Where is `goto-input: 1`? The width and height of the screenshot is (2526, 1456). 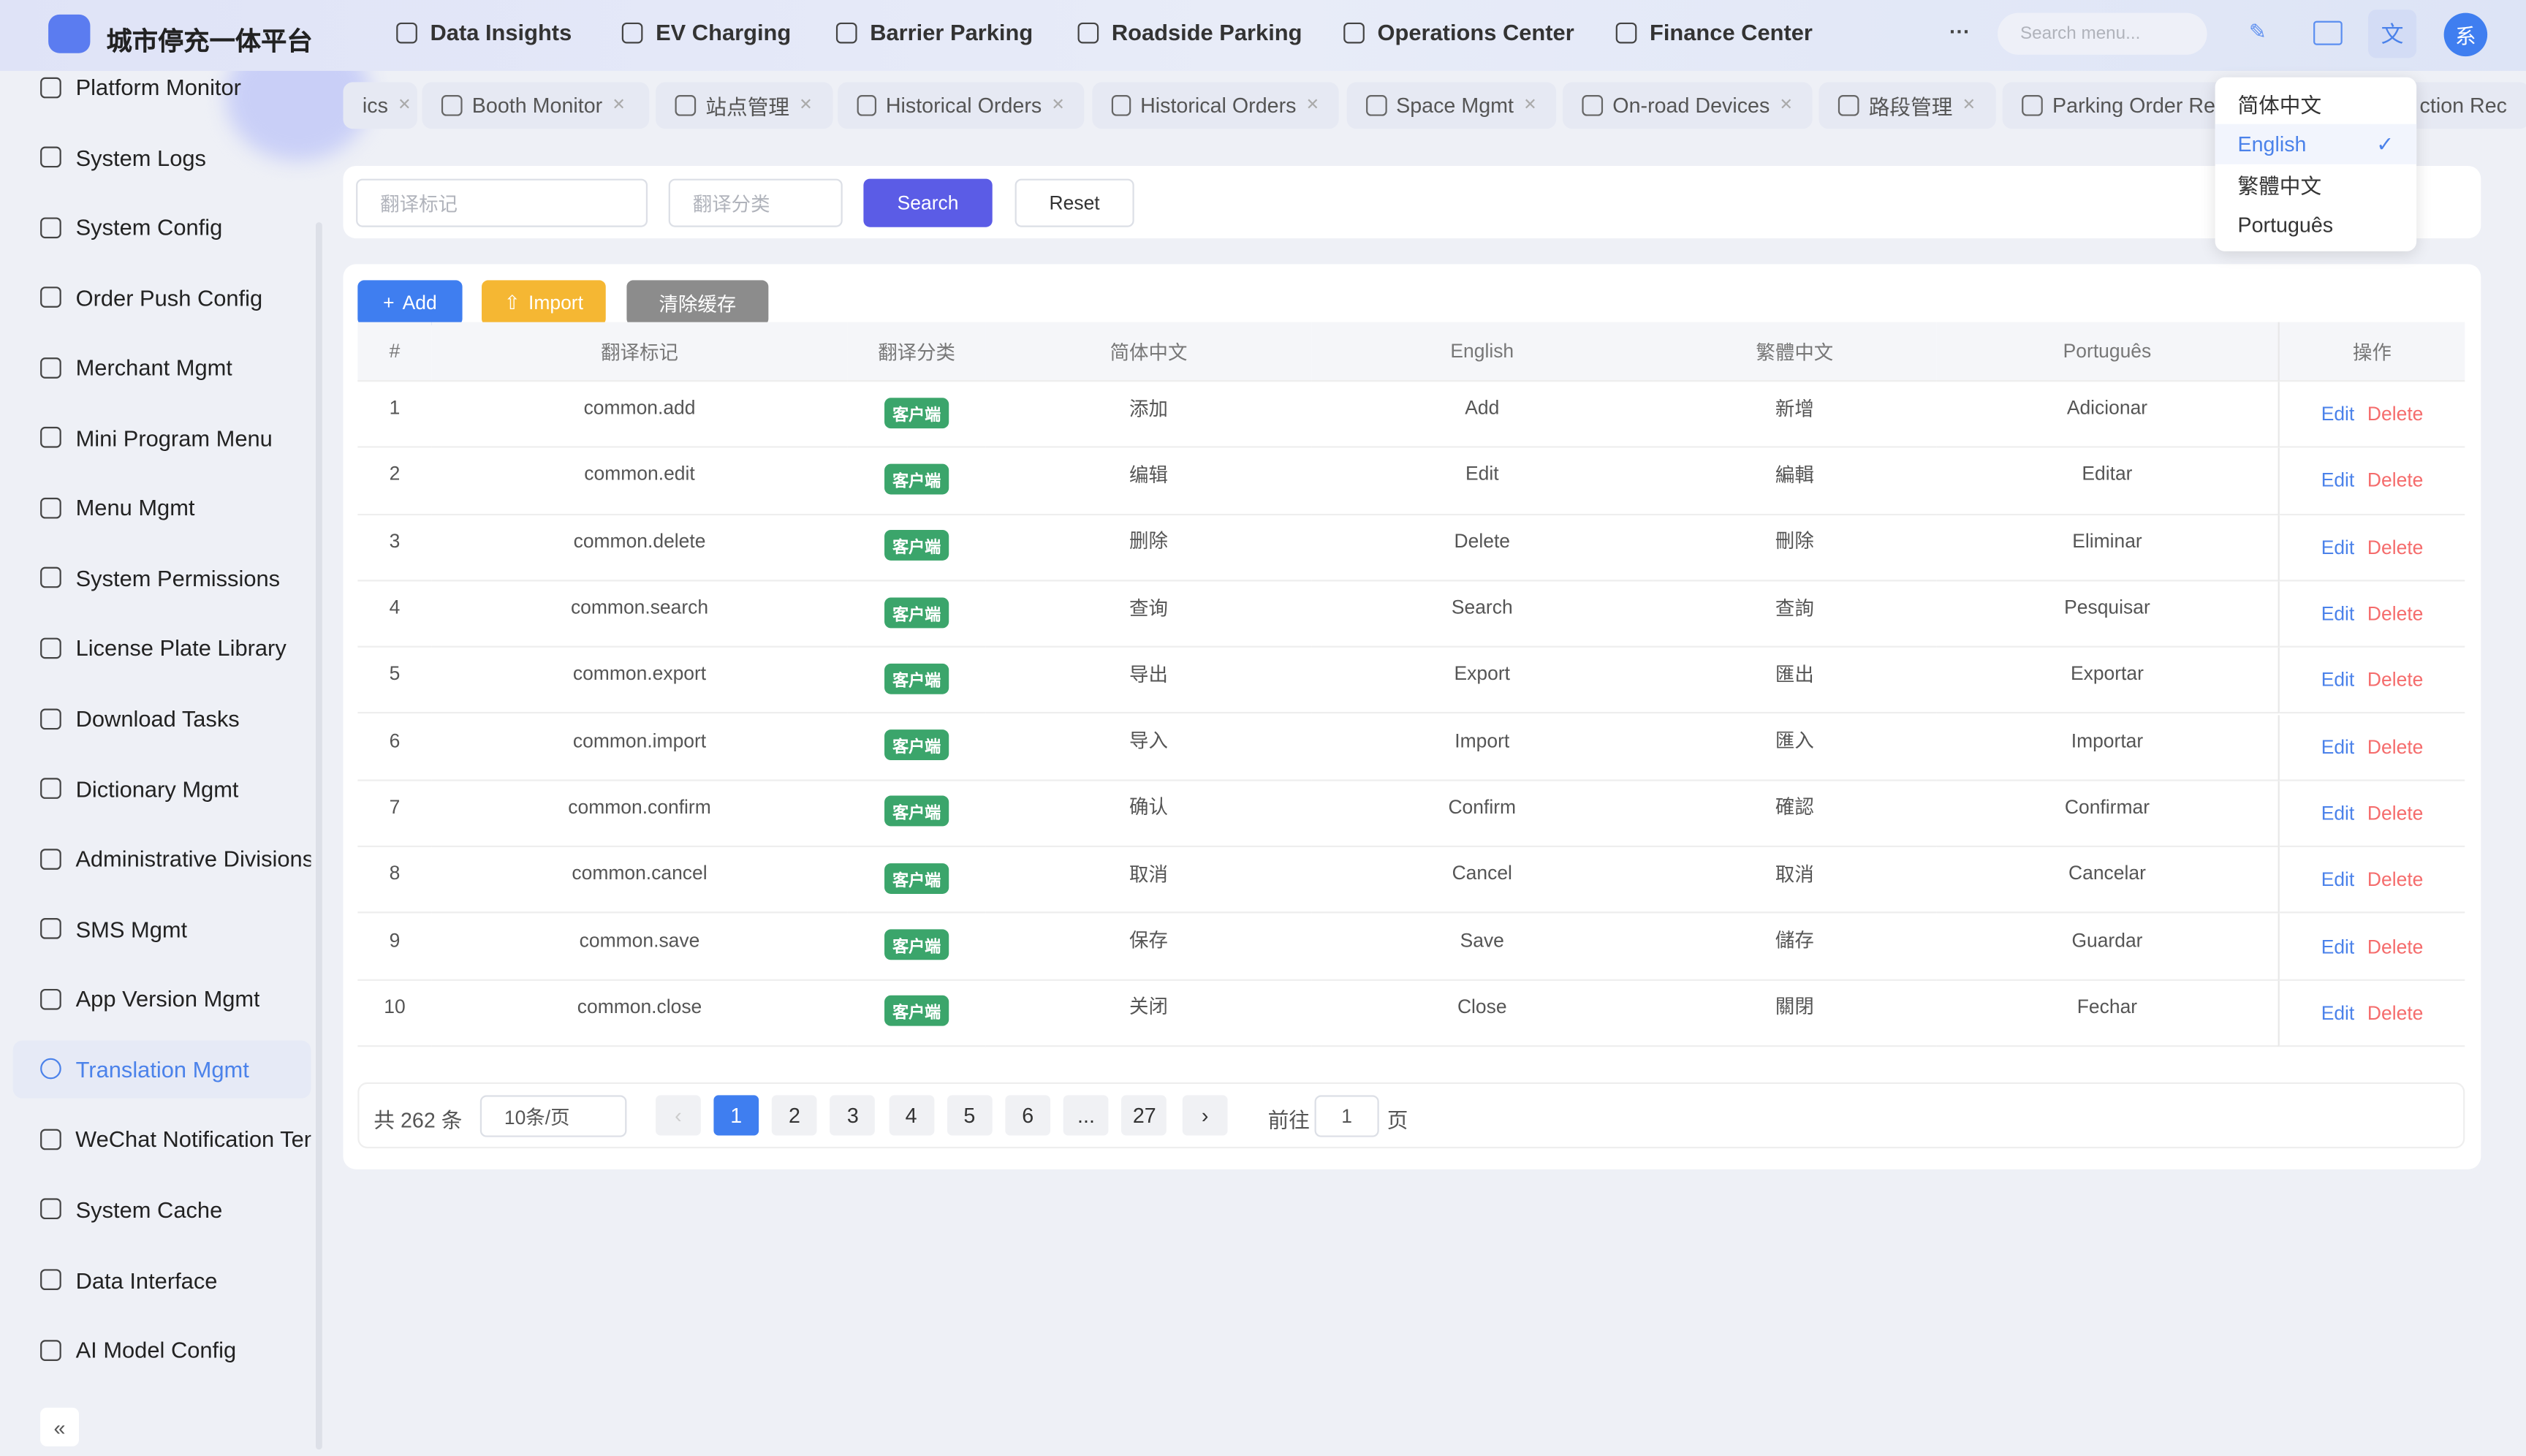
goto-input: 1 is located at coordinates (1347, 1116).